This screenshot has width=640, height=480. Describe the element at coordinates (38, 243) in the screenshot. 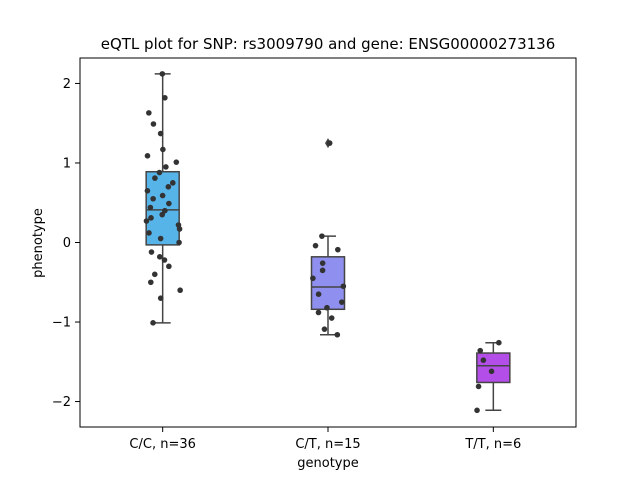

I see `y-axis-label: phenotype` at that location.